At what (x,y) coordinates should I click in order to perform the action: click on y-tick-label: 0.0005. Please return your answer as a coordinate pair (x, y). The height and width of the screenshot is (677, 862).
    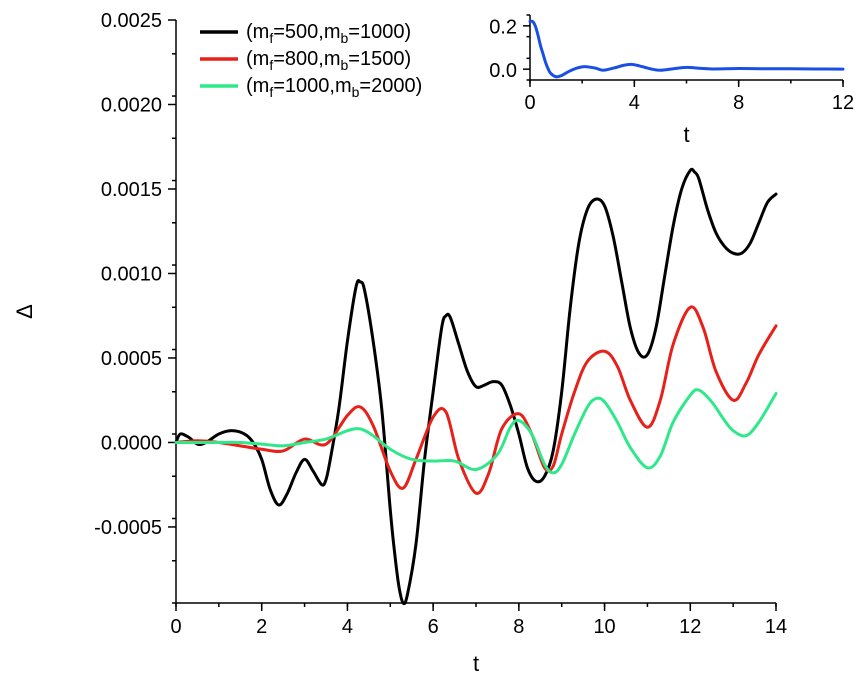
    Looking at the image, I should click on (131, 359).